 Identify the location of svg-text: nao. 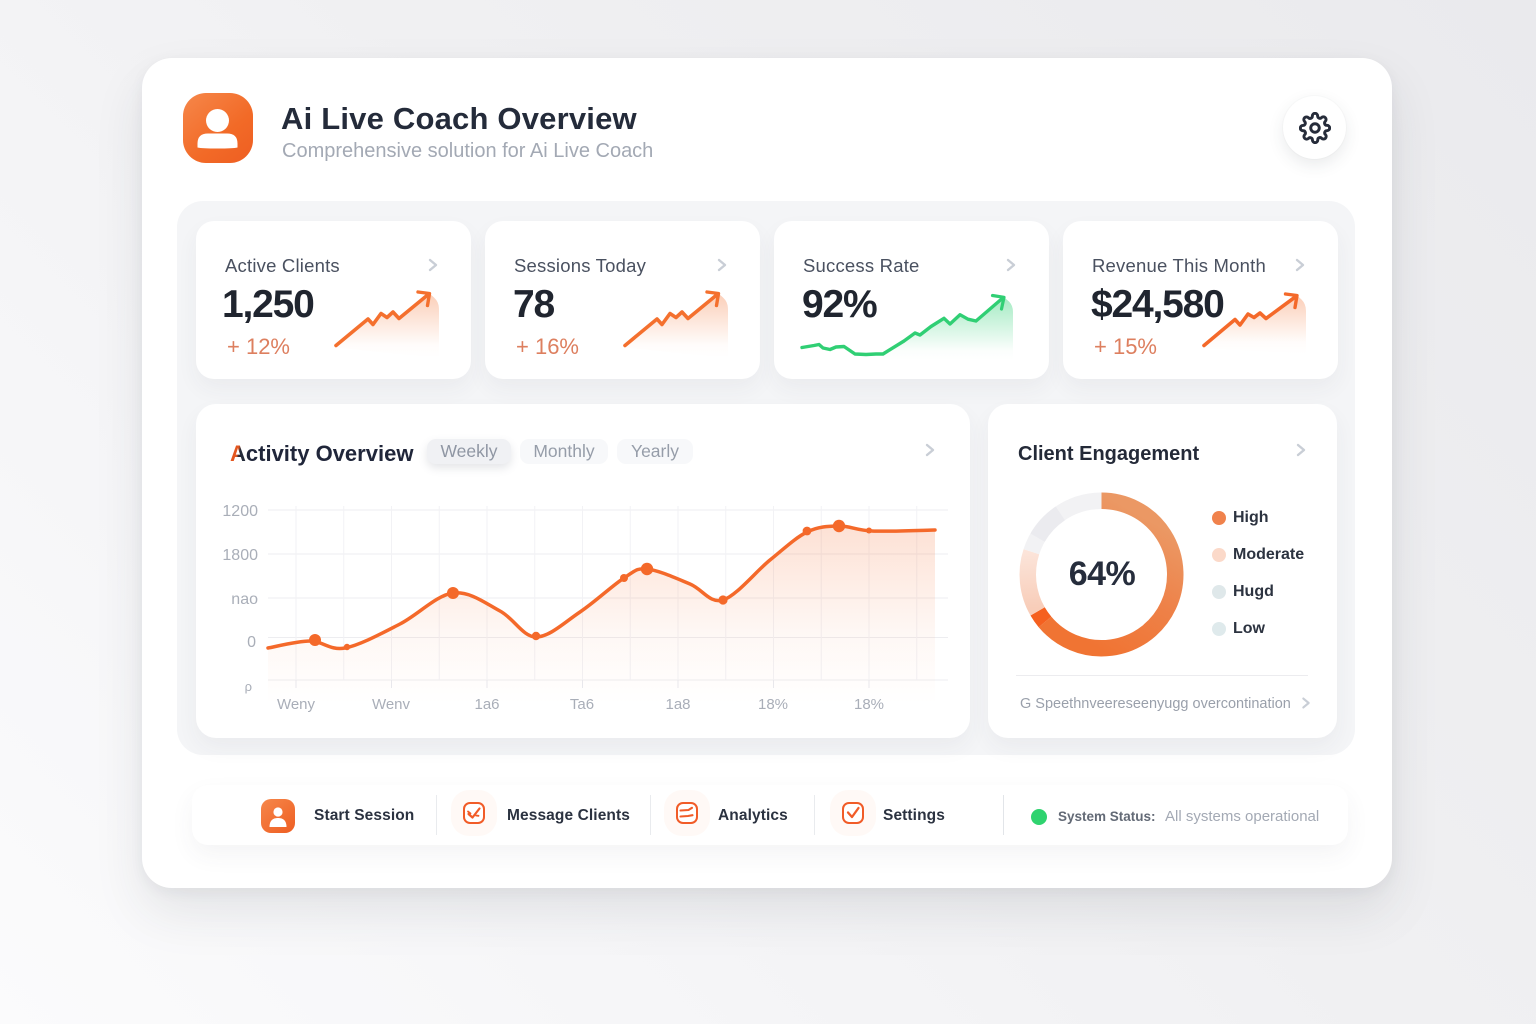
(244, 599).